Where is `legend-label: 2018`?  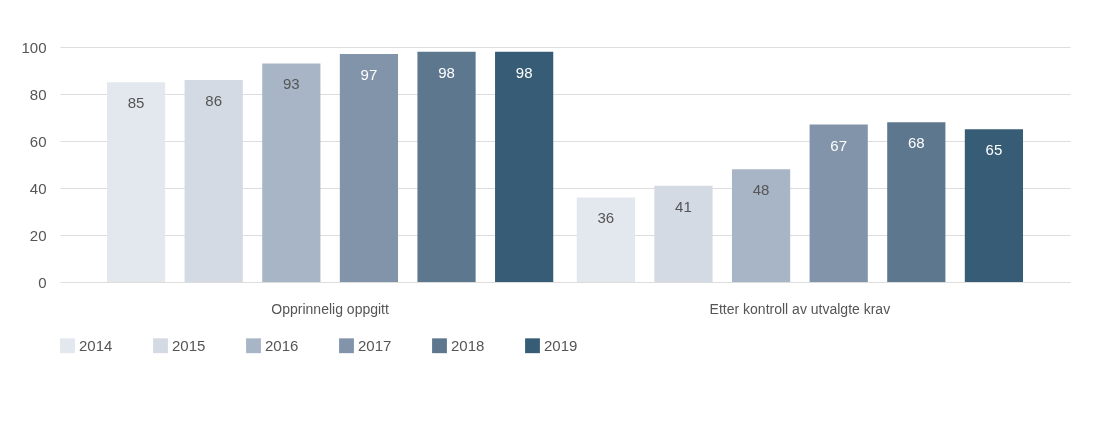
legend-label: 2018 is located at coordinates (468, 345).